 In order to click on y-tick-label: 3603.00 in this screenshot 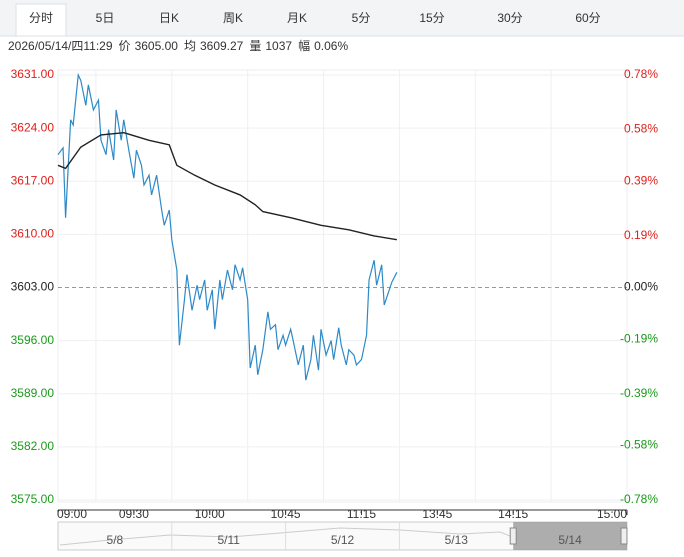, I will do `click(33, 287)`.